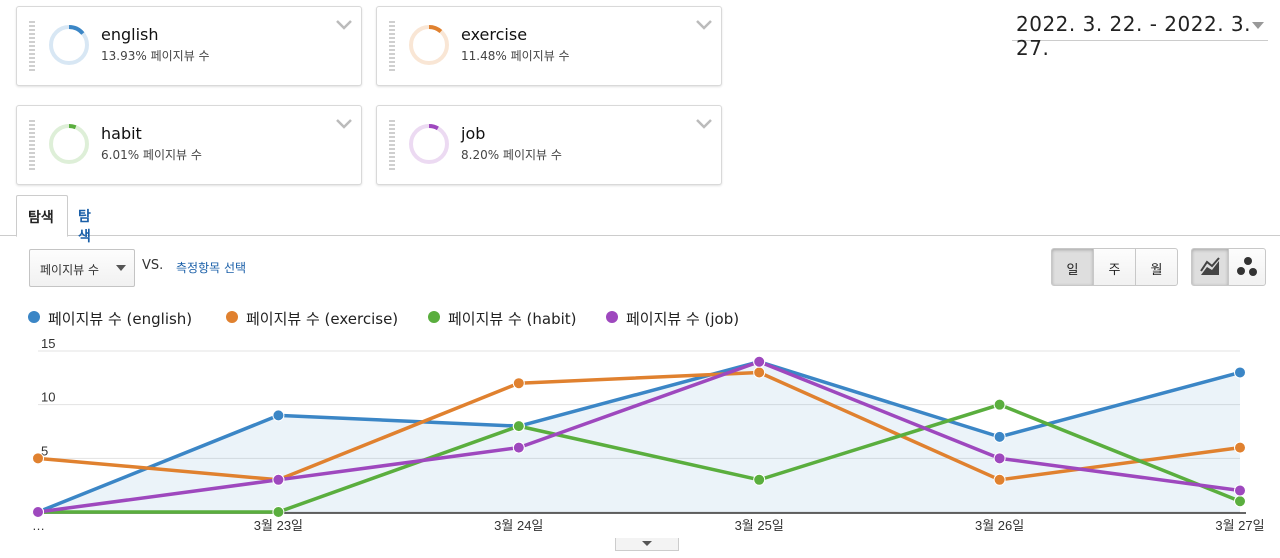 Image resolution: width=1280 pixels, height=558 pixels. What do you see at coordinates (549, 46) in the screenshot?
I see `segment-card-exercise: exercise 11.48% 페이지뷰 수` at bounding box center [549, 46].